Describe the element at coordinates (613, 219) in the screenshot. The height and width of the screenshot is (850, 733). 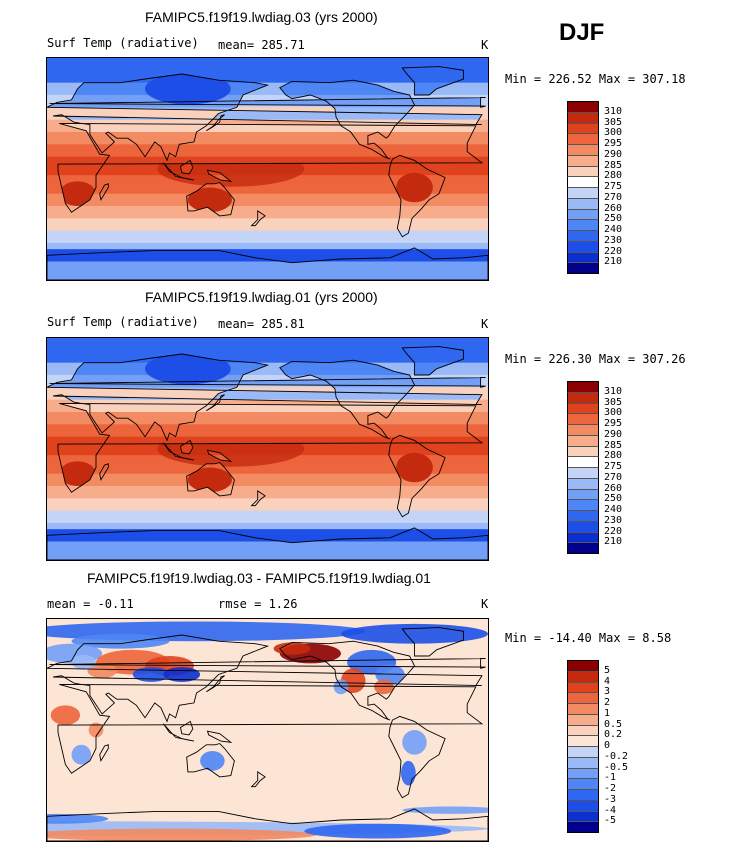
I see `colorbar-tick-label: 250` at that location.